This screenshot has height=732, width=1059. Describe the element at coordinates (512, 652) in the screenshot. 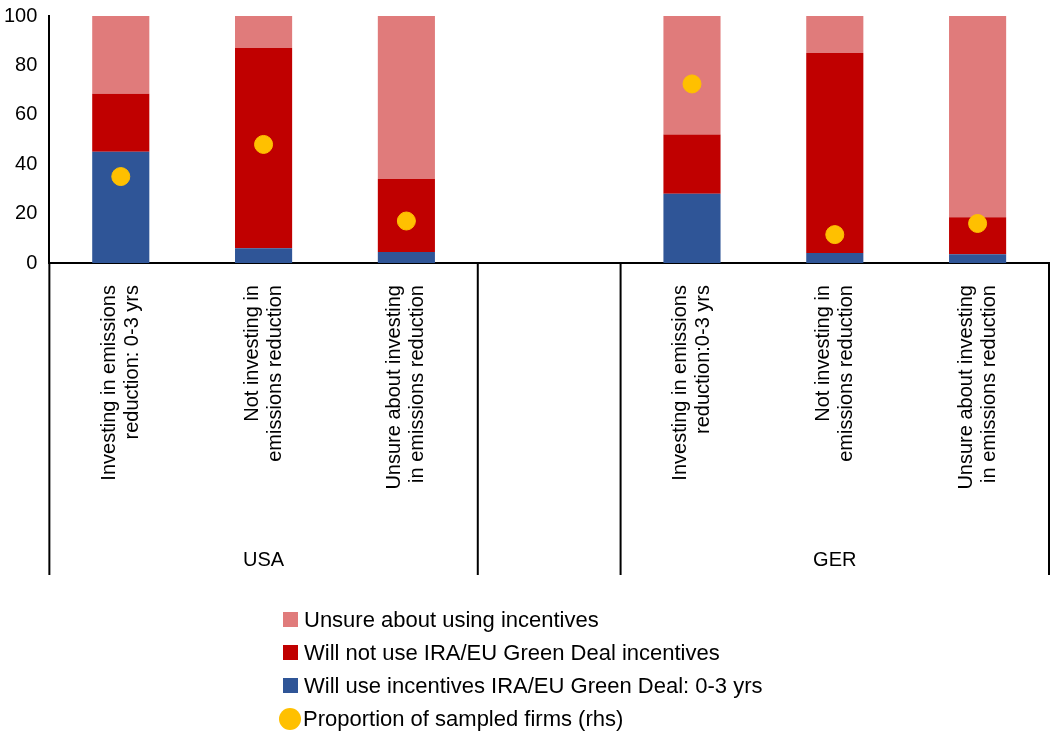

I see `legend-label: Will not use IRA/EU Green Deal incentives` at that location.